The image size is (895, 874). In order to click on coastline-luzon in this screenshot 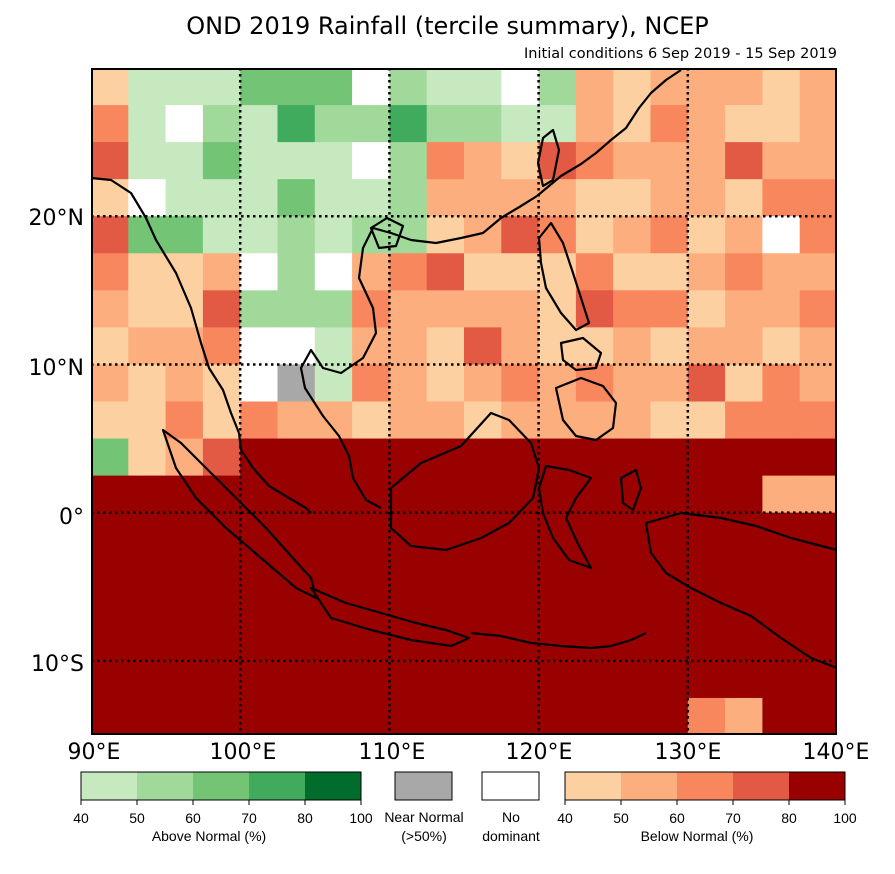, I will do `click(564, 276)`.